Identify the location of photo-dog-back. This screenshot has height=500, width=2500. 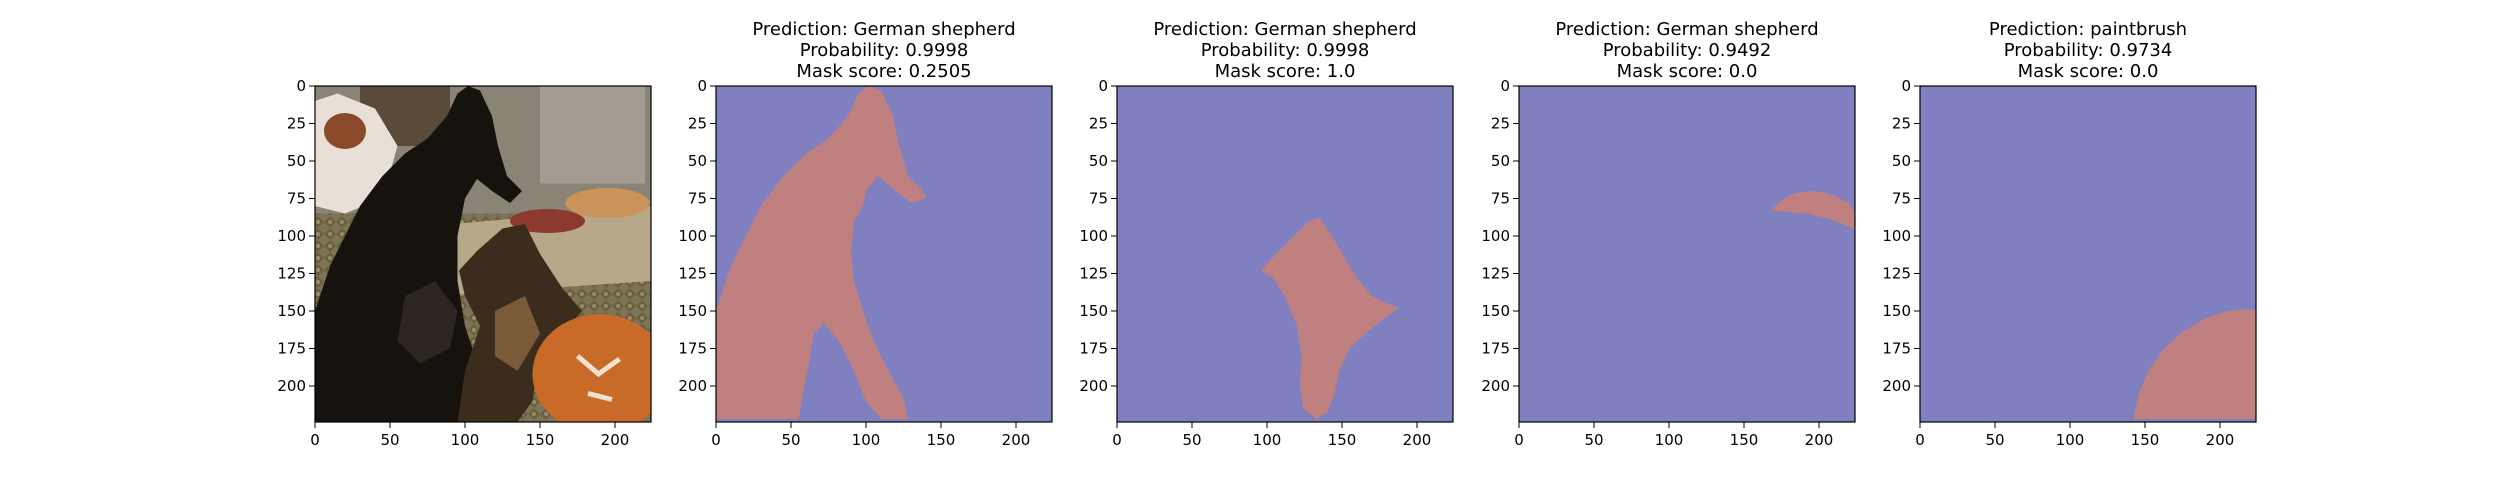
(607, 203).